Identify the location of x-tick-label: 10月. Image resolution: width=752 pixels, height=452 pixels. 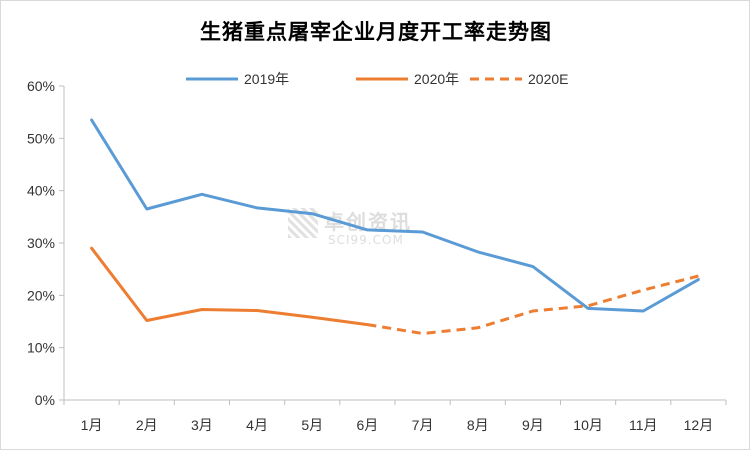
(588, 425).